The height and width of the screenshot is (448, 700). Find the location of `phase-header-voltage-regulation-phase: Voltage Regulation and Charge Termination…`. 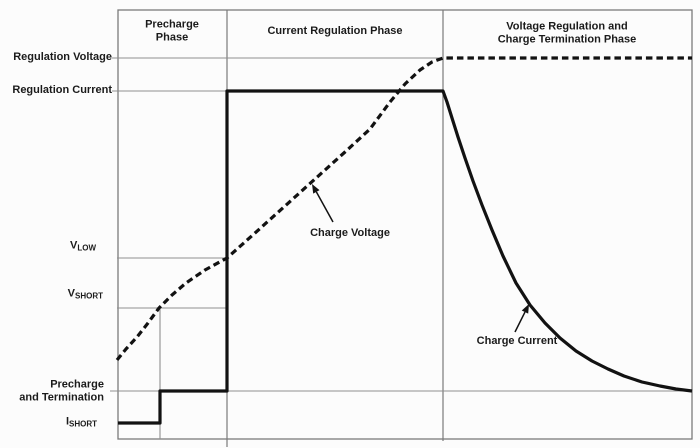

phase-header-voltage-regulation-phase: Voltage Regulation and Charge Termination… is located at coordinates (567, 33).